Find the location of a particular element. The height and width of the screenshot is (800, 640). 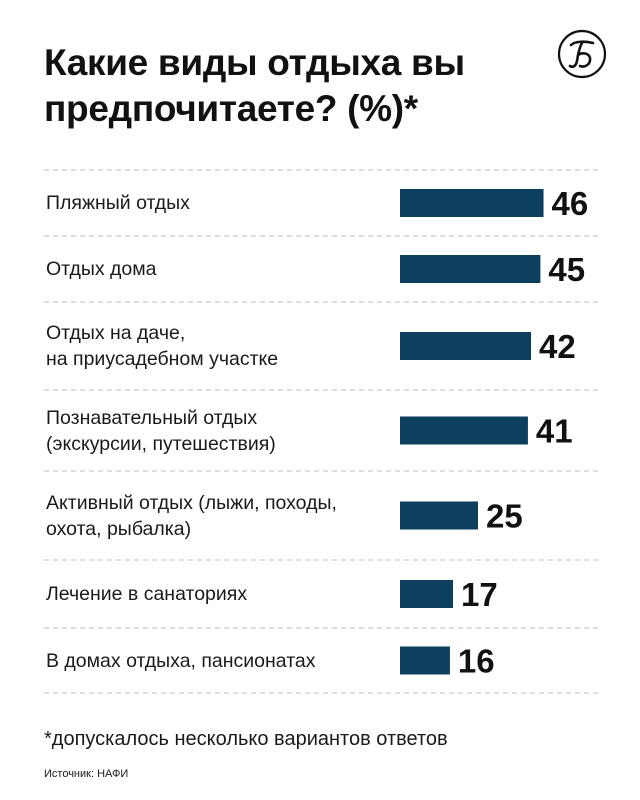

bar-value-label: 16 is located at coordinates (476, 661).